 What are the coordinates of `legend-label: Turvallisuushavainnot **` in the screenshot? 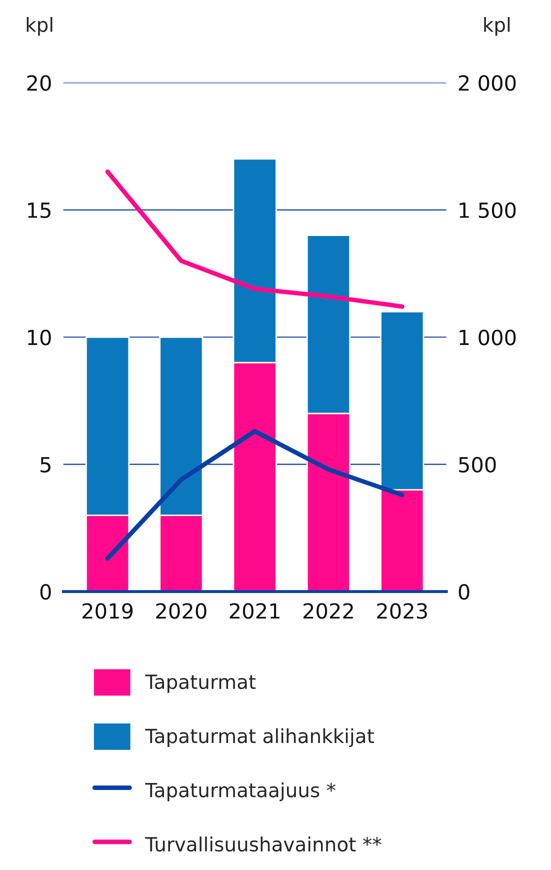 It's located at (263, 844).